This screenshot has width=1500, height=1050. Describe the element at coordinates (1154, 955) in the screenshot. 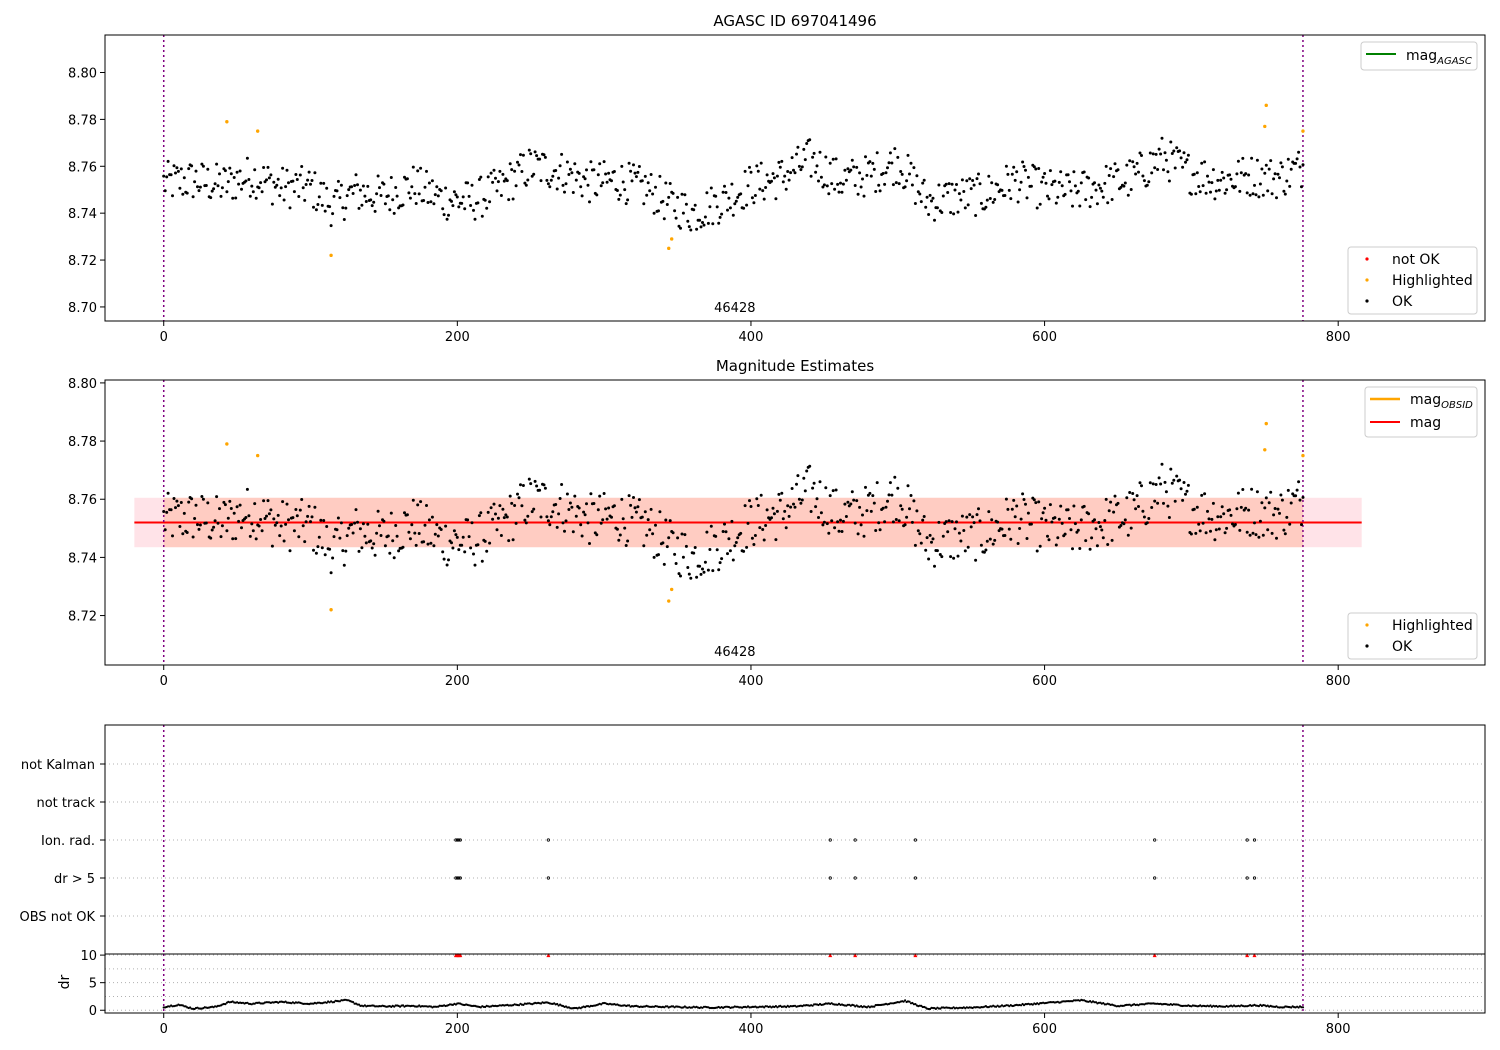

I see `dr-capped-marker` at that location.